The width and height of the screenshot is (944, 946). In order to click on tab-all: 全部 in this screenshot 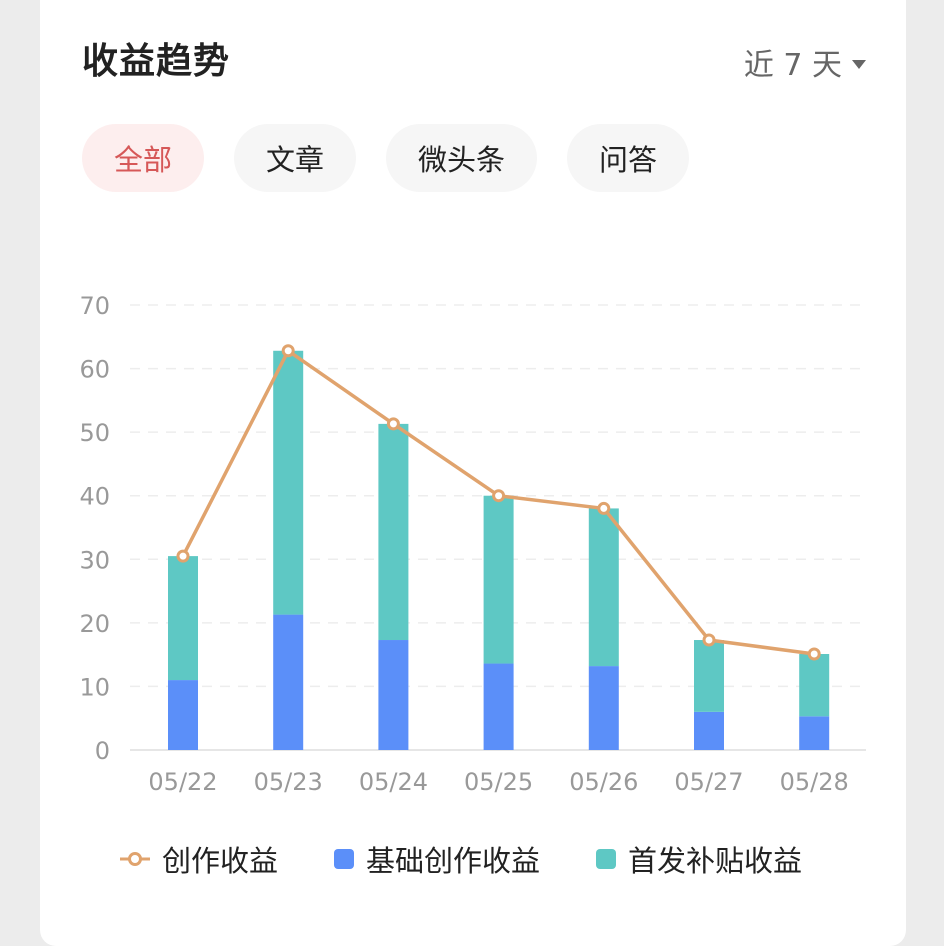, I will do `click(143, 158)`.